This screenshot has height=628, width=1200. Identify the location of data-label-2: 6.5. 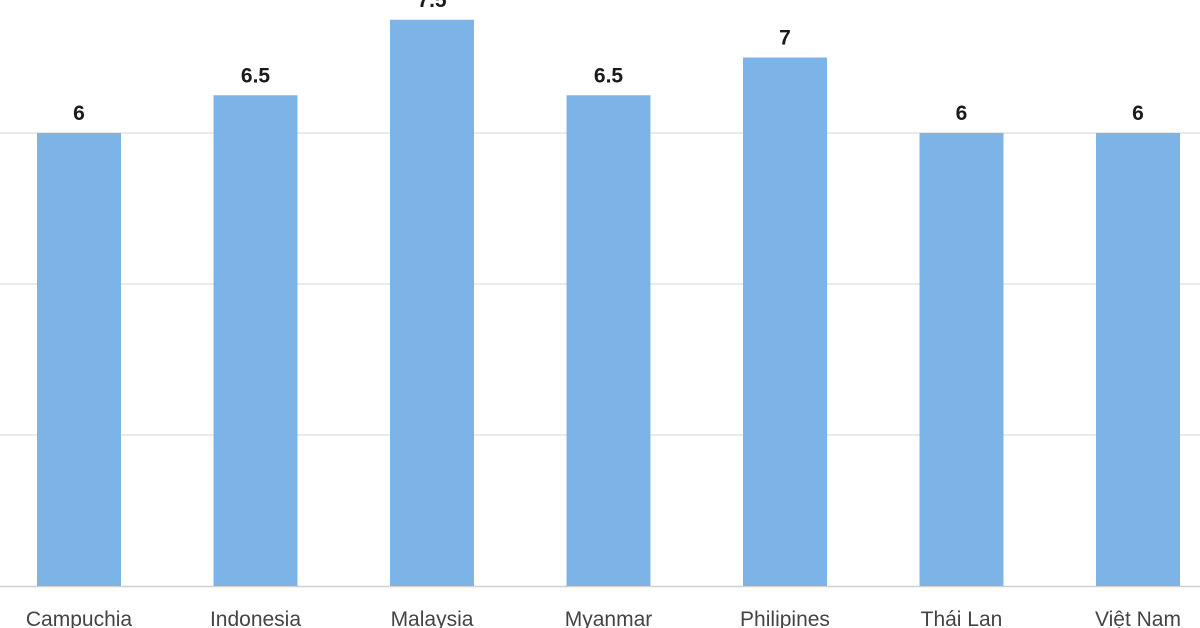
(256, 75).